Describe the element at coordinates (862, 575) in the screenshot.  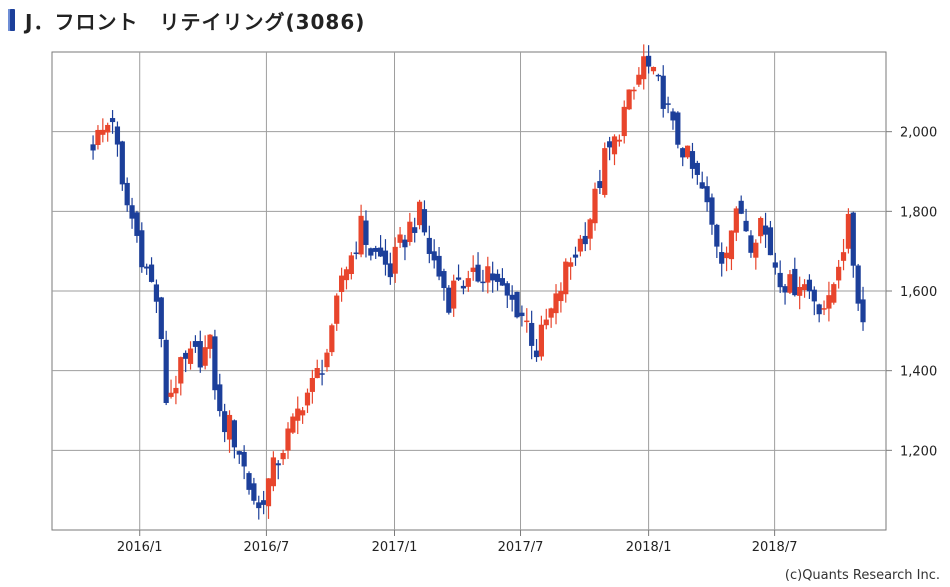
I see `copyright-credit: (c)Quants Research Inc.` at that location.